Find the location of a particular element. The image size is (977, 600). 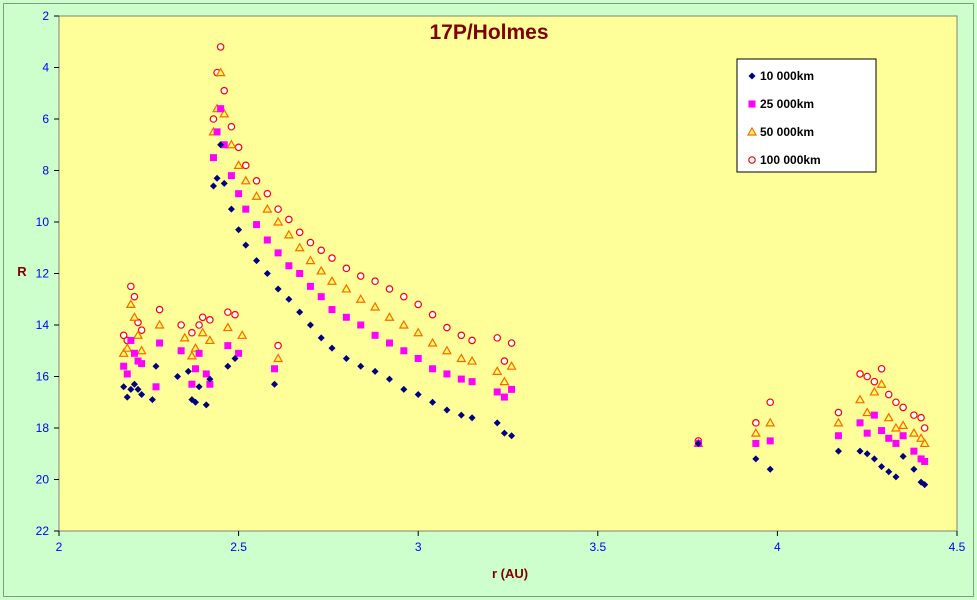

legend-box is located at coordinates (806, 115).